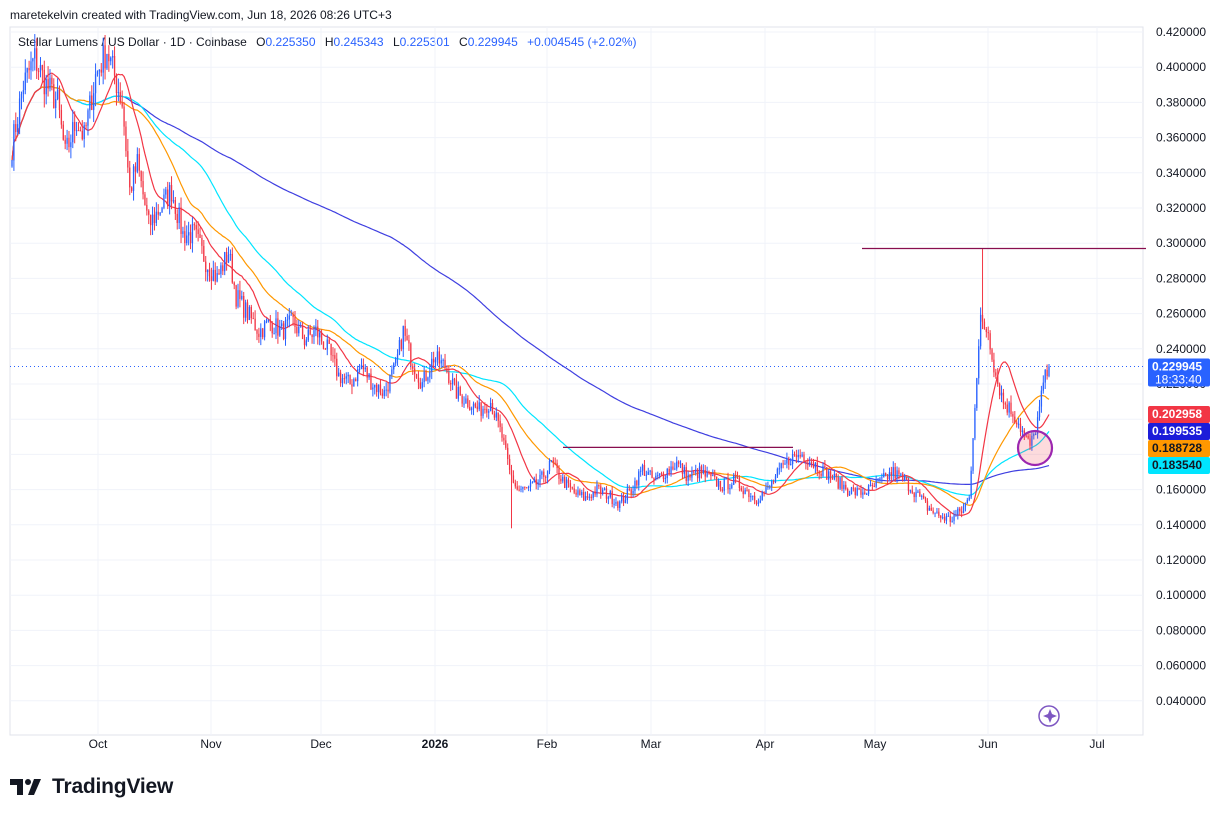 Image resolution: width=1231 pixels, height=817 pixels. I want to click on y-tick-label: 0.380000, so click(1181, 102).